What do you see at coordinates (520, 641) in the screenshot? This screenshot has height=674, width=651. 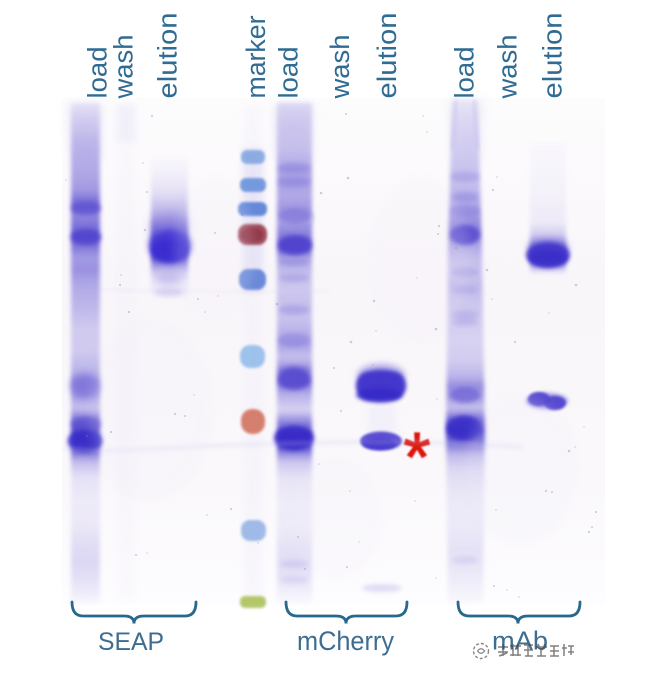 I see `svg-text: mAb` at bounding box center [520, 641].